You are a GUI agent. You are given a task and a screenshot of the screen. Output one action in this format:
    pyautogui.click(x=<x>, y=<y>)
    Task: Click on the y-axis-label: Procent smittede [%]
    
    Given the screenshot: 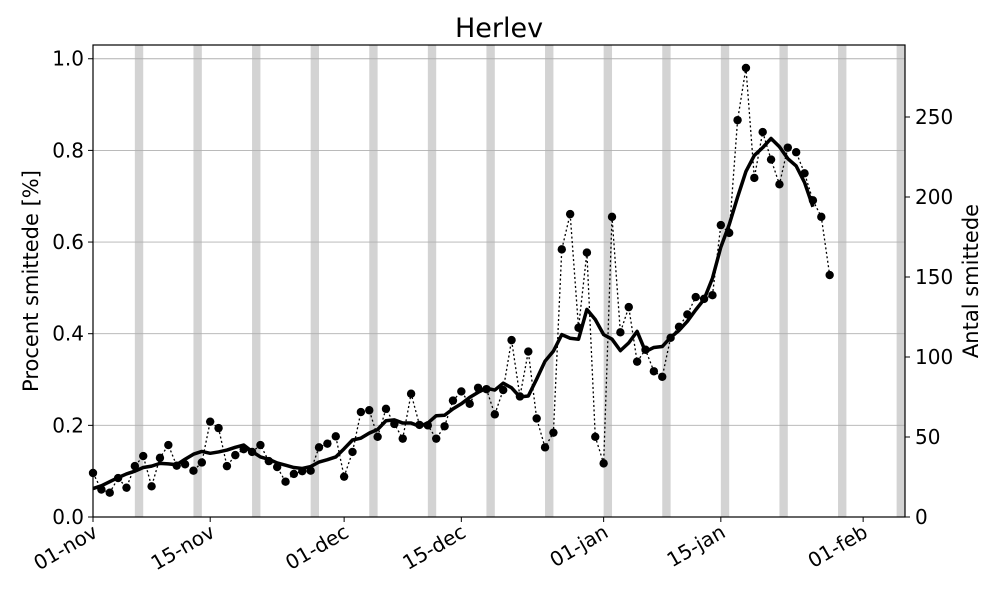 What is the action you would take?
    pyautogui.click(x=31, y=281)
    